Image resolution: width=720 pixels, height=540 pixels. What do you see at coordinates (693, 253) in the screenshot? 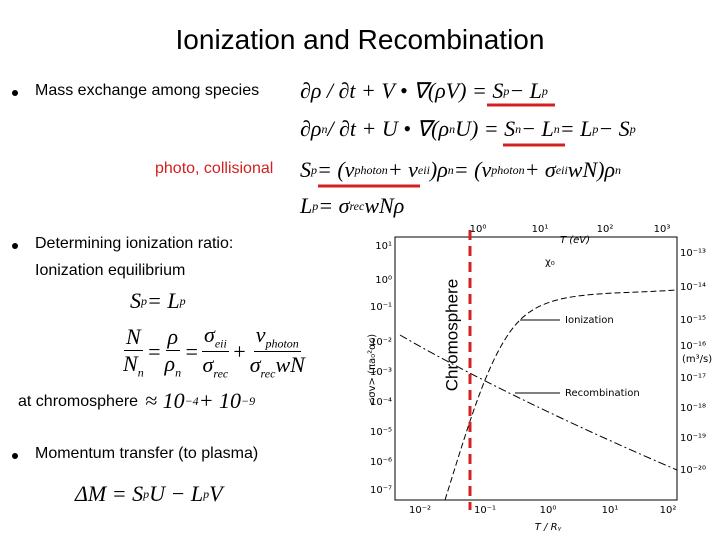
I see `tick-label: 10⁻¹³` at bounding box center [693, 253].